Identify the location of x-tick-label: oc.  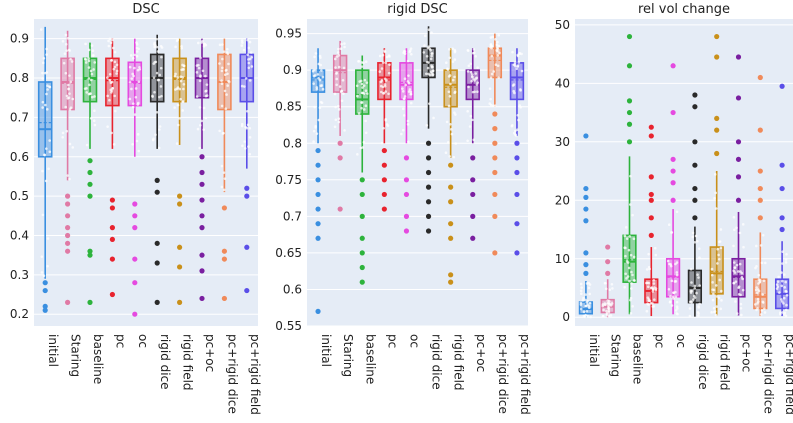
(414, 341).